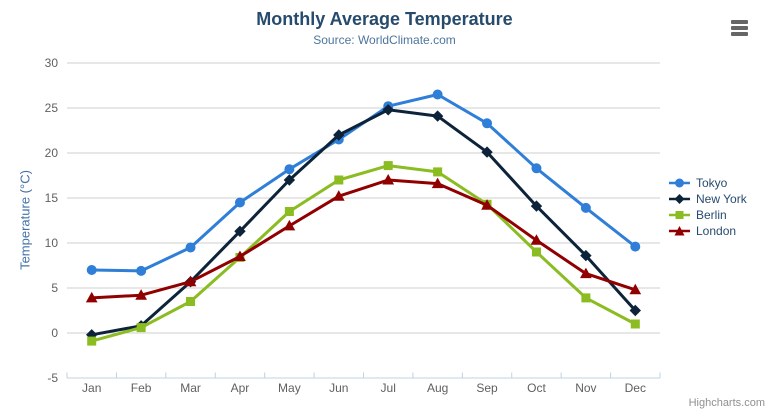  Describe the element at coordinates (716, 231) in the screenshot. I see `legend-item-label: London` at that location.